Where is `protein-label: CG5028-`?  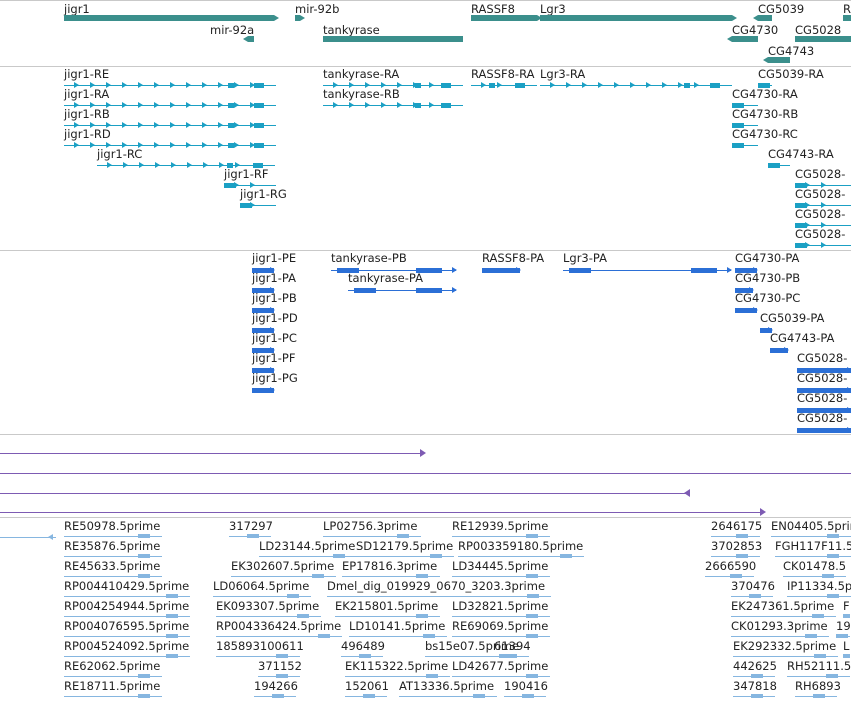
protein-label: CG5028- is located at coordinates (822, 398).